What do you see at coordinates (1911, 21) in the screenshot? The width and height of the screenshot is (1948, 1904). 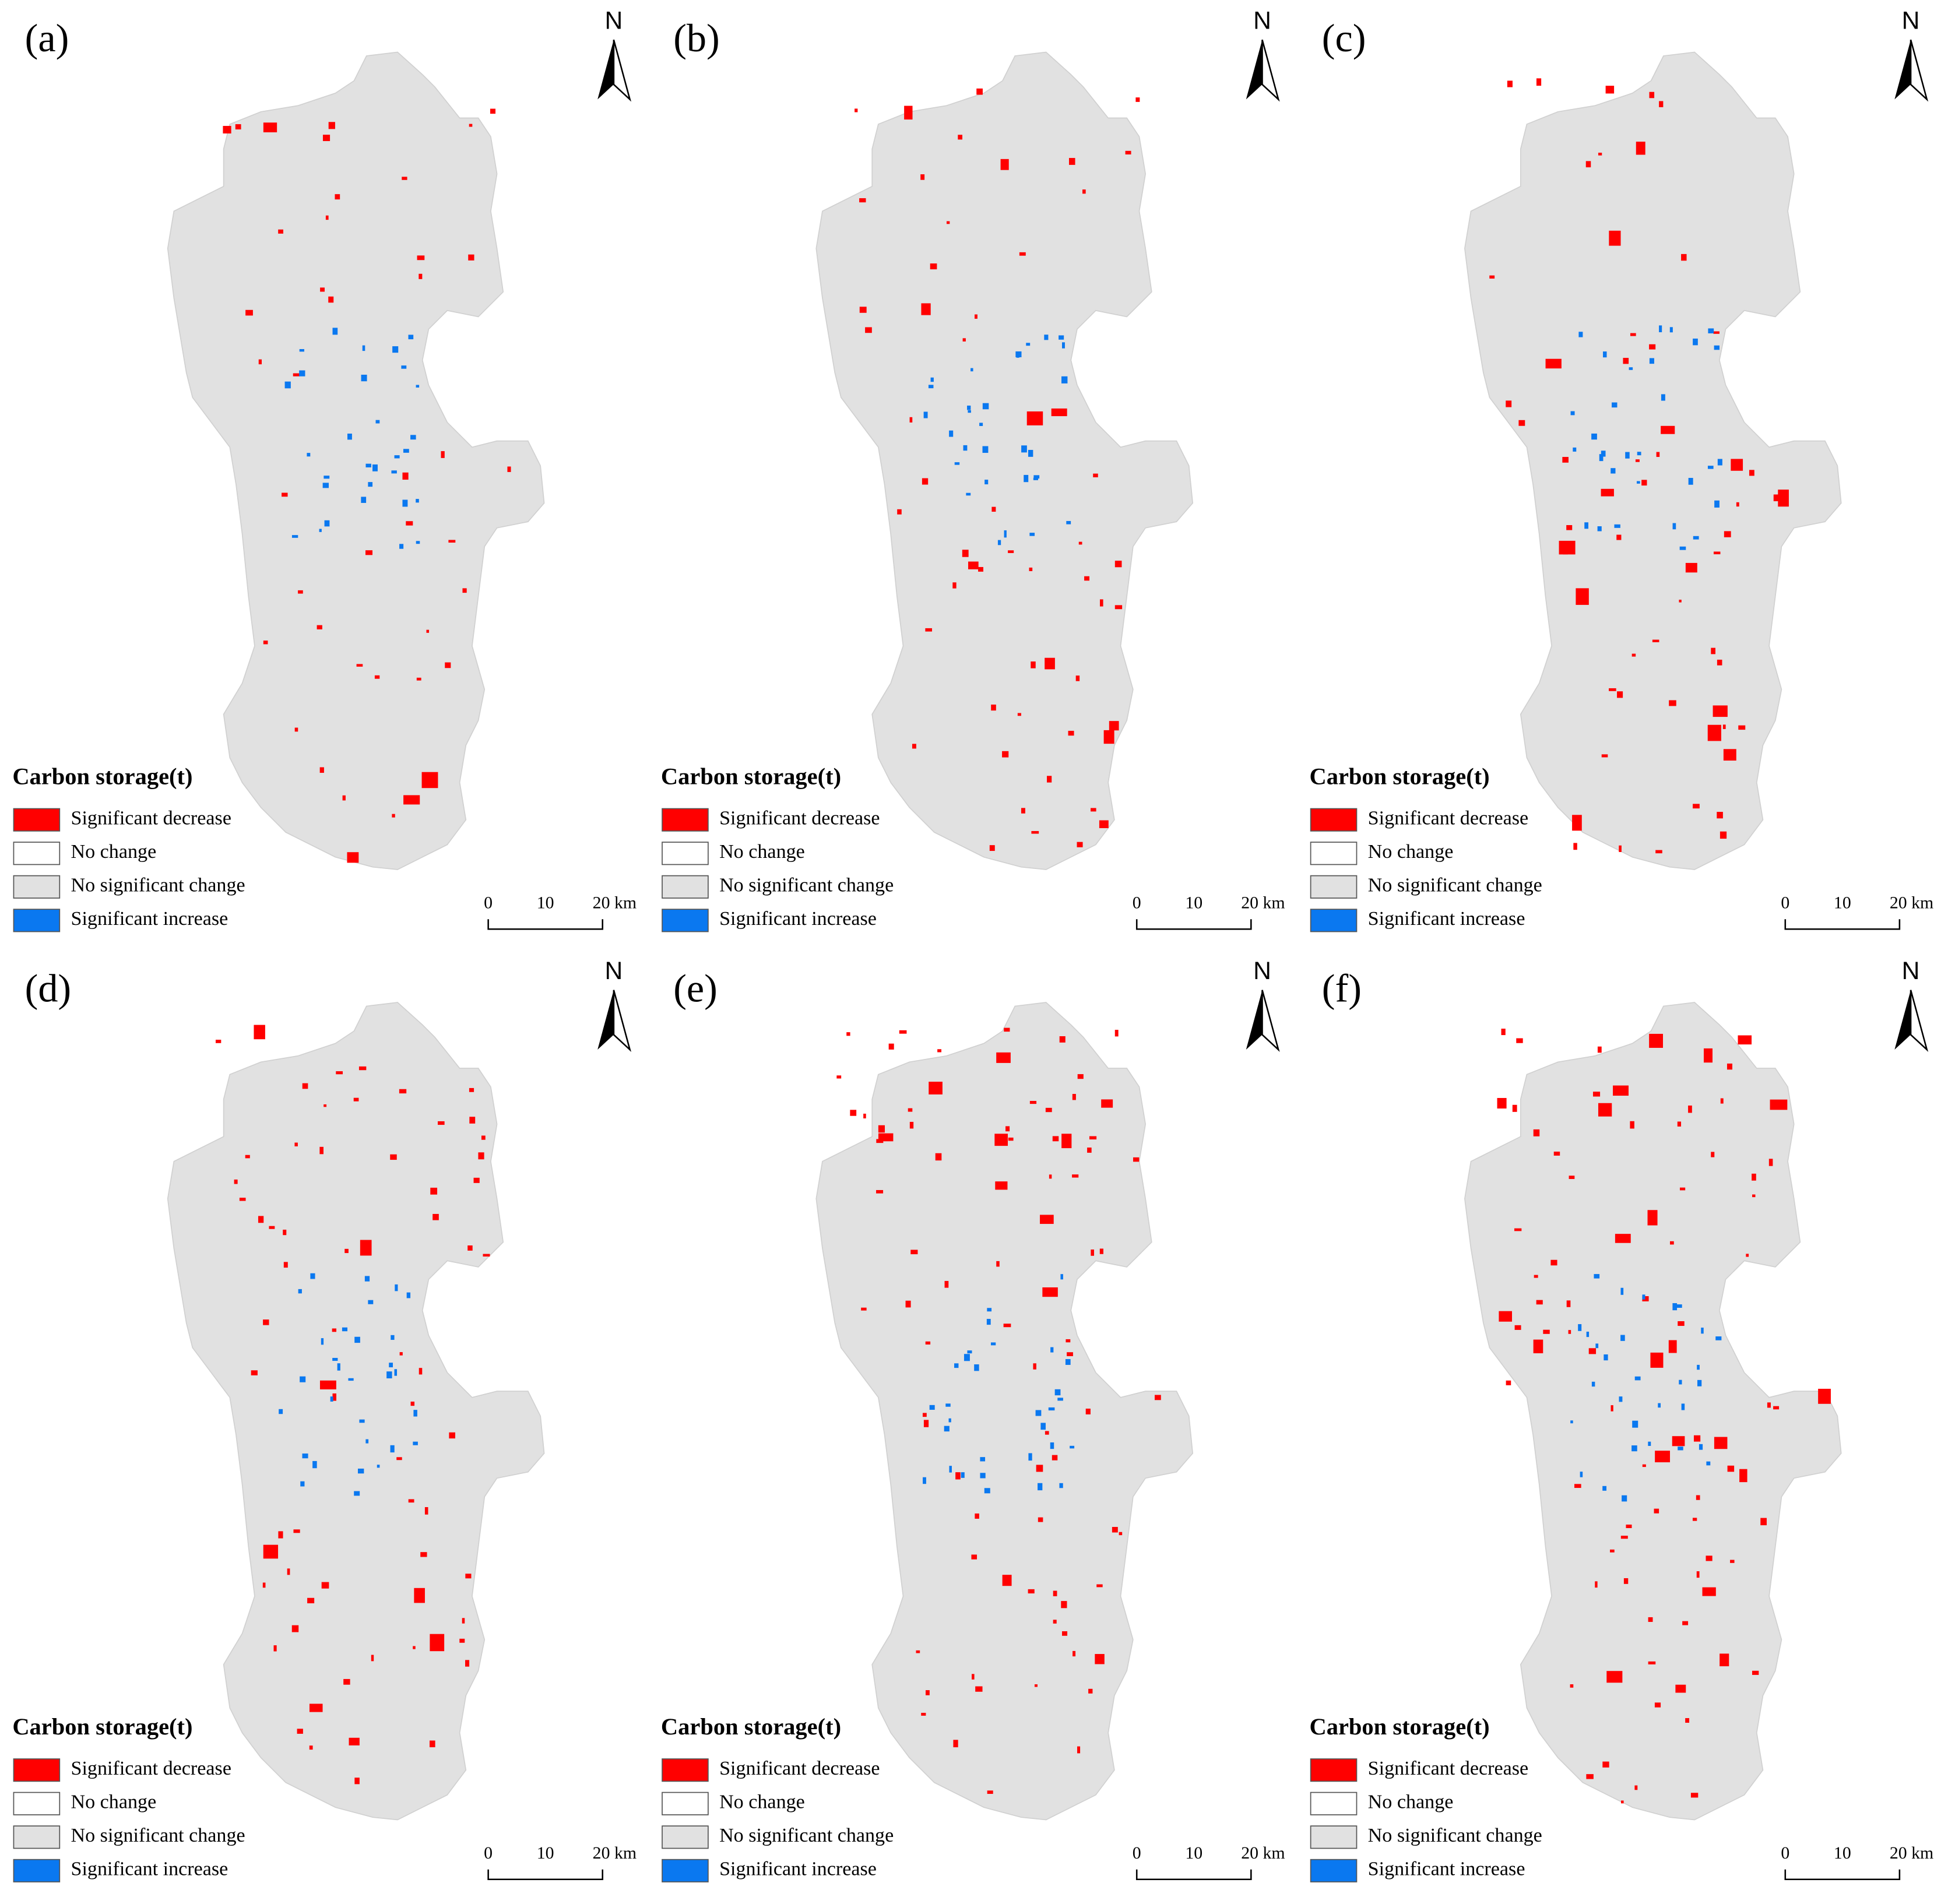 I see `north-label: N` at bounding box center [1911, 21].